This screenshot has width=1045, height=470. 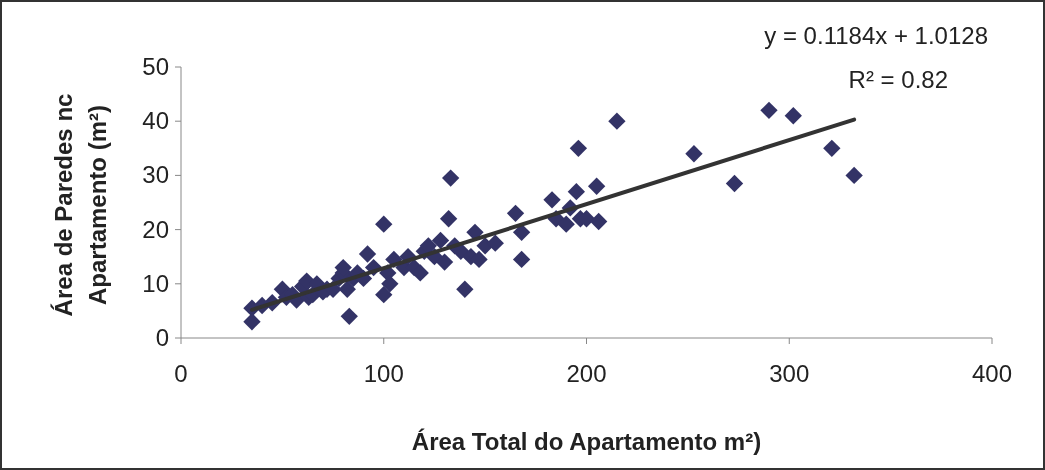 I want to click on y-tick-label: 0, so click(x=162, y=337).